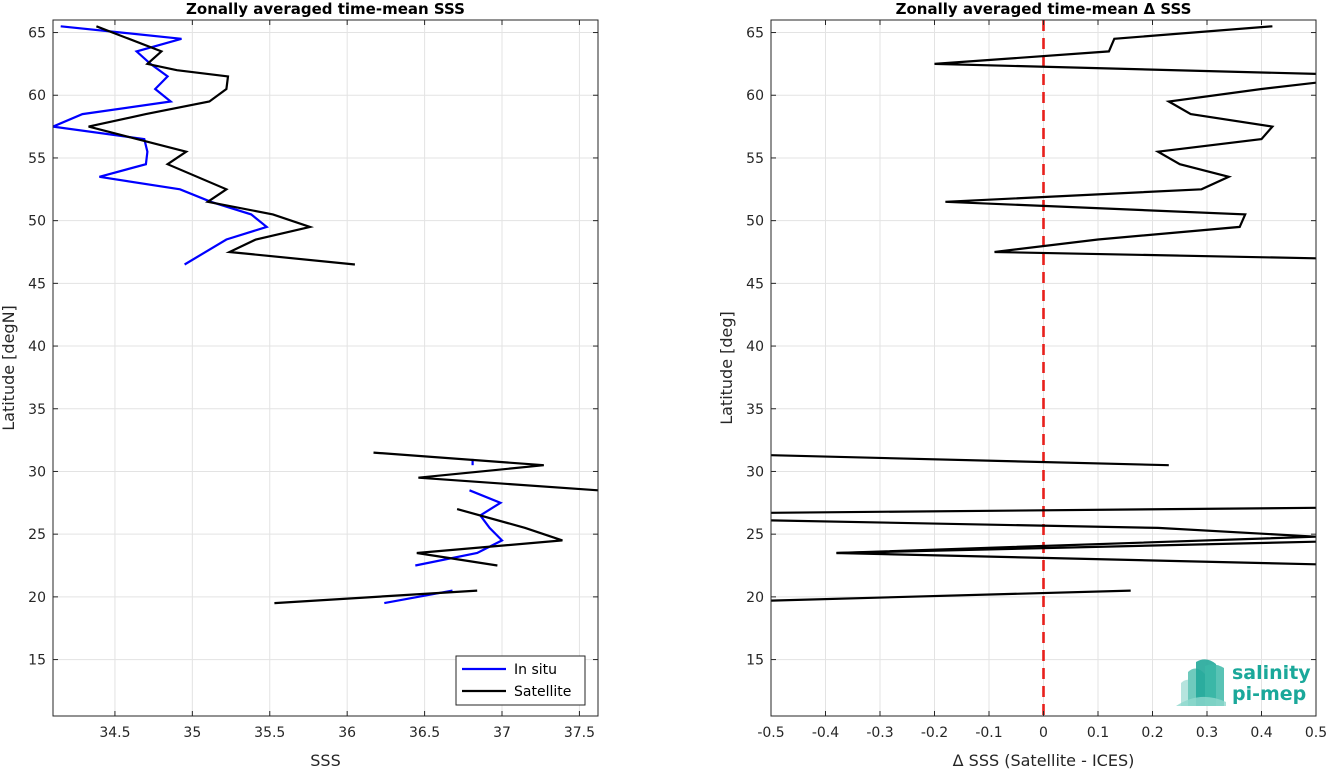  What do you see at coordinates (9, 368) in the screenshot?
I see `sss-y-axis-label: Latitude [degN]` at bounding box center [9, 368].